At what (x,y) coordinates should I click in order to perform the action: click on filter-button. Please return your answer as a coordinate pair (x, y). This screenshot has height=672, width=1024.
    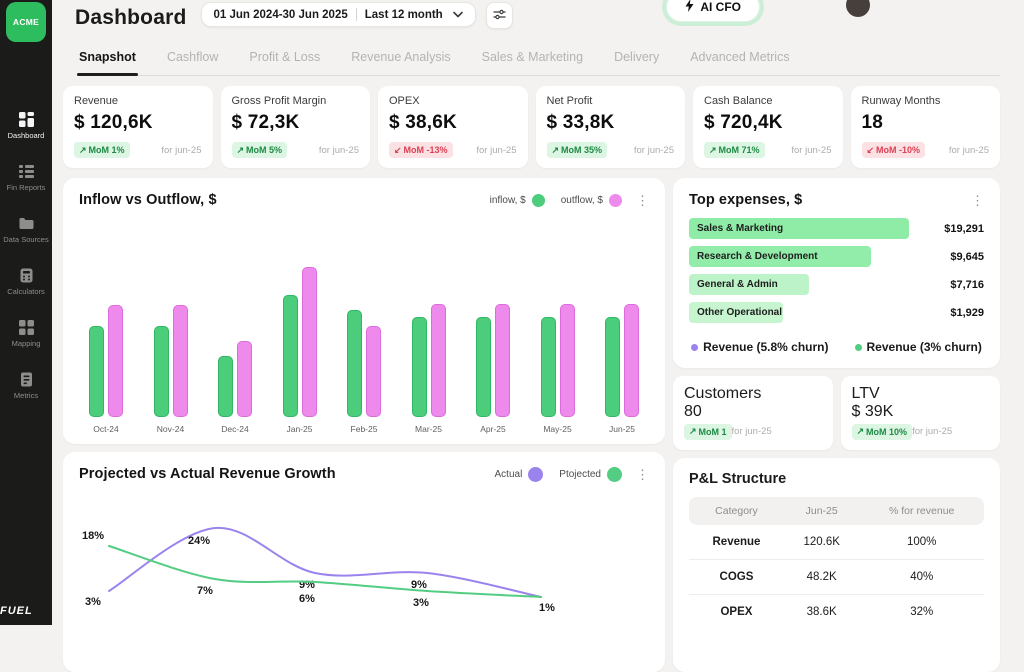
    Looking at the image, I should click on (499, 15).